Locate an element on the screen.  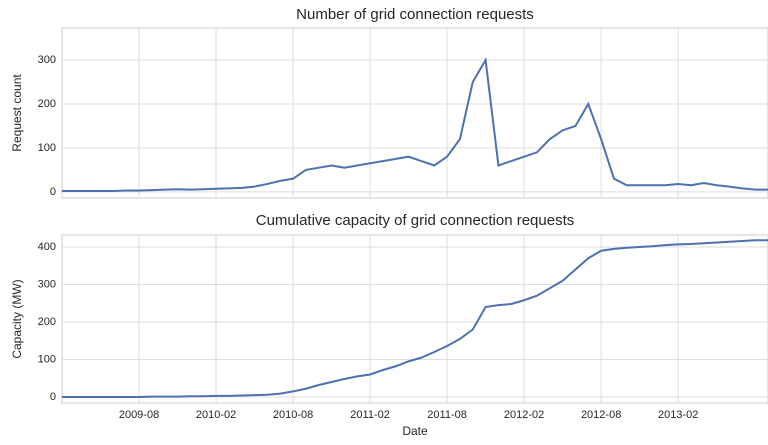
y-axis-label: Capacity (MW) is located at coordinates (17, 318).